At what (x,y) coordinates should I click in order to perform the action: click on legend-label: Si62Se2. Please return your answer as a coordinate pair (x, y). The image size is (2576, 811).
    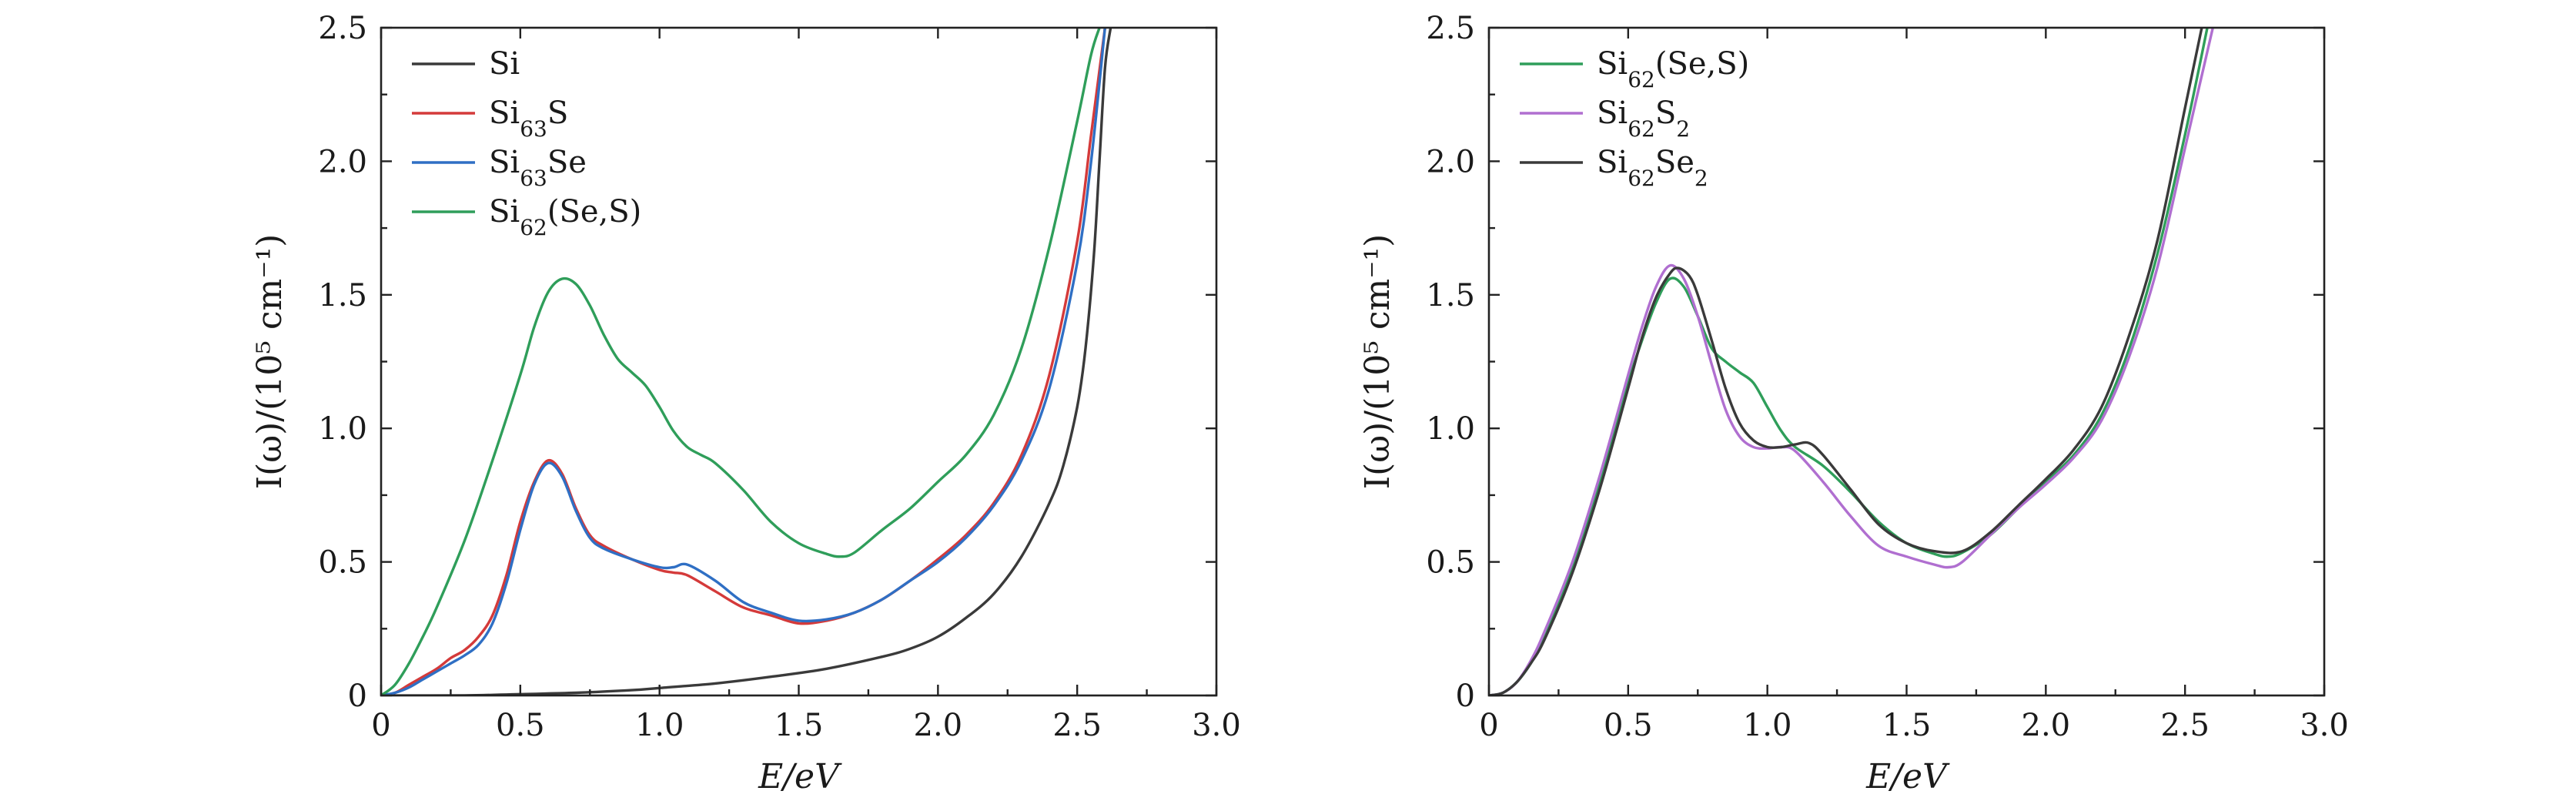
    Looking at the image, I should click on (1653, 168).